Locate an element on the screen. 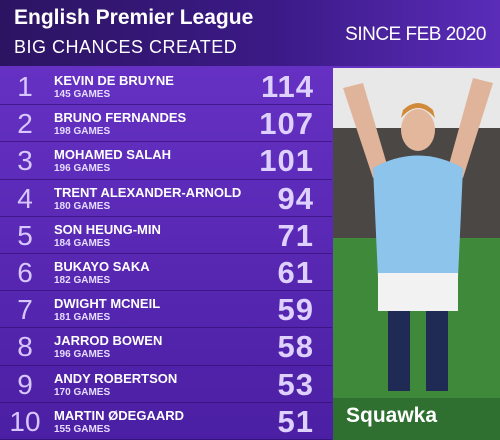 The height and width of the screenshot is (440, 500). player-name: BUKAYO SAKA is located at coordinates (102, 266).